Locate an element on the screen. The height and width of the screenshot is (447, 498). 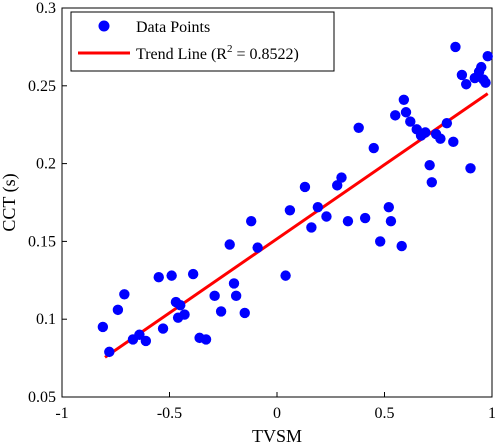
y-tick-label: 0.05 is located at coordinates (42, 397).